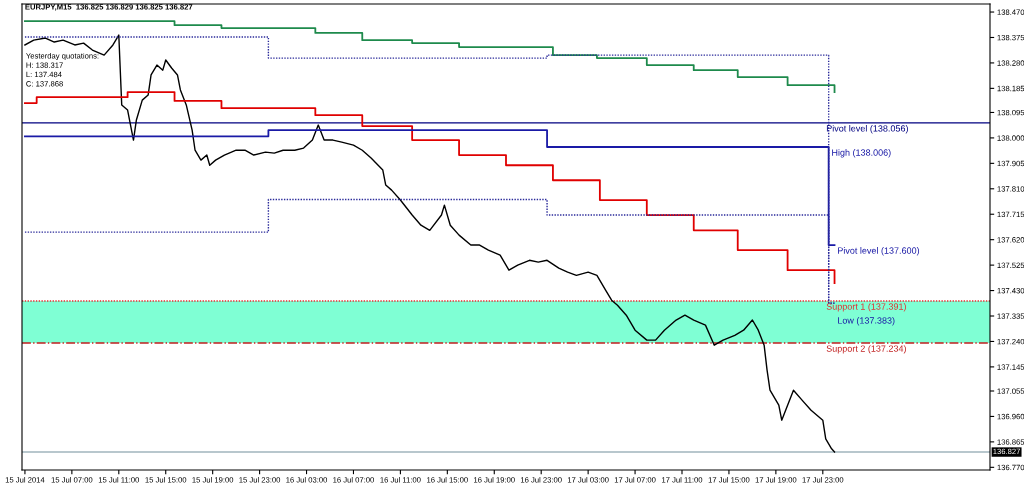 The height and width of the screenshot is (486, 1024). I want to click on ref-line-label: Support 2 (137.234), so click(866, 349).